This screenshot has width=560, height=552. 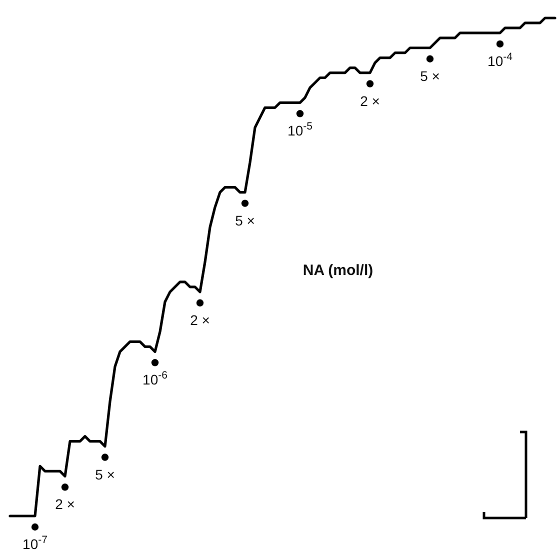 What do you see at coordinates (35, 543) in the screenshot?
I see `x-tick-label: 10$^{-7}$` at bounding box center [35, 543].